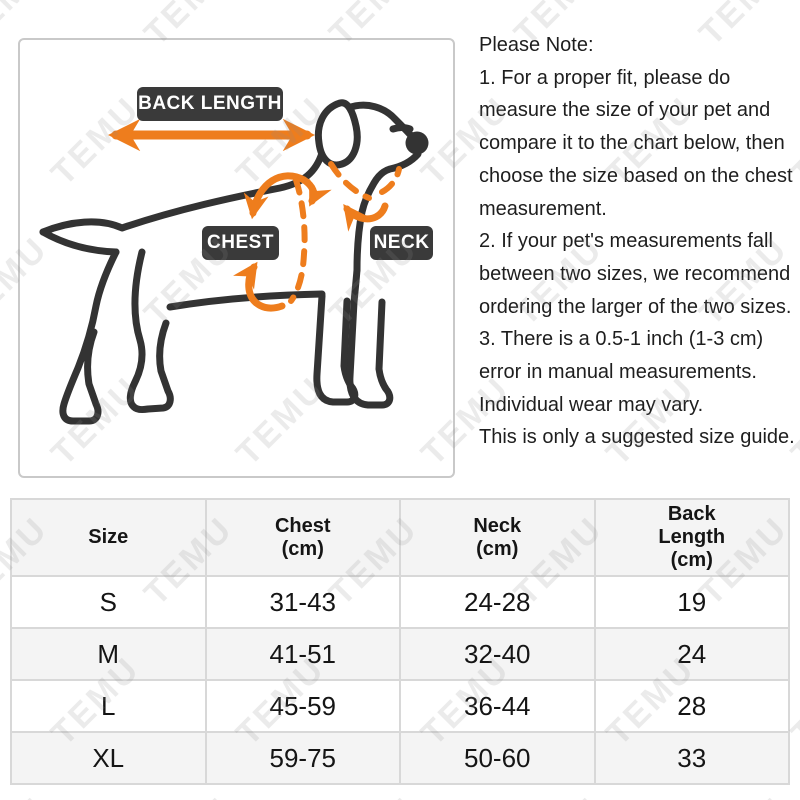 The image size is (800, 800). What do you see at coordinates (536, 45) in the screenshot?
I see `note-line: Please Note:` at bounding box center [536, 45].